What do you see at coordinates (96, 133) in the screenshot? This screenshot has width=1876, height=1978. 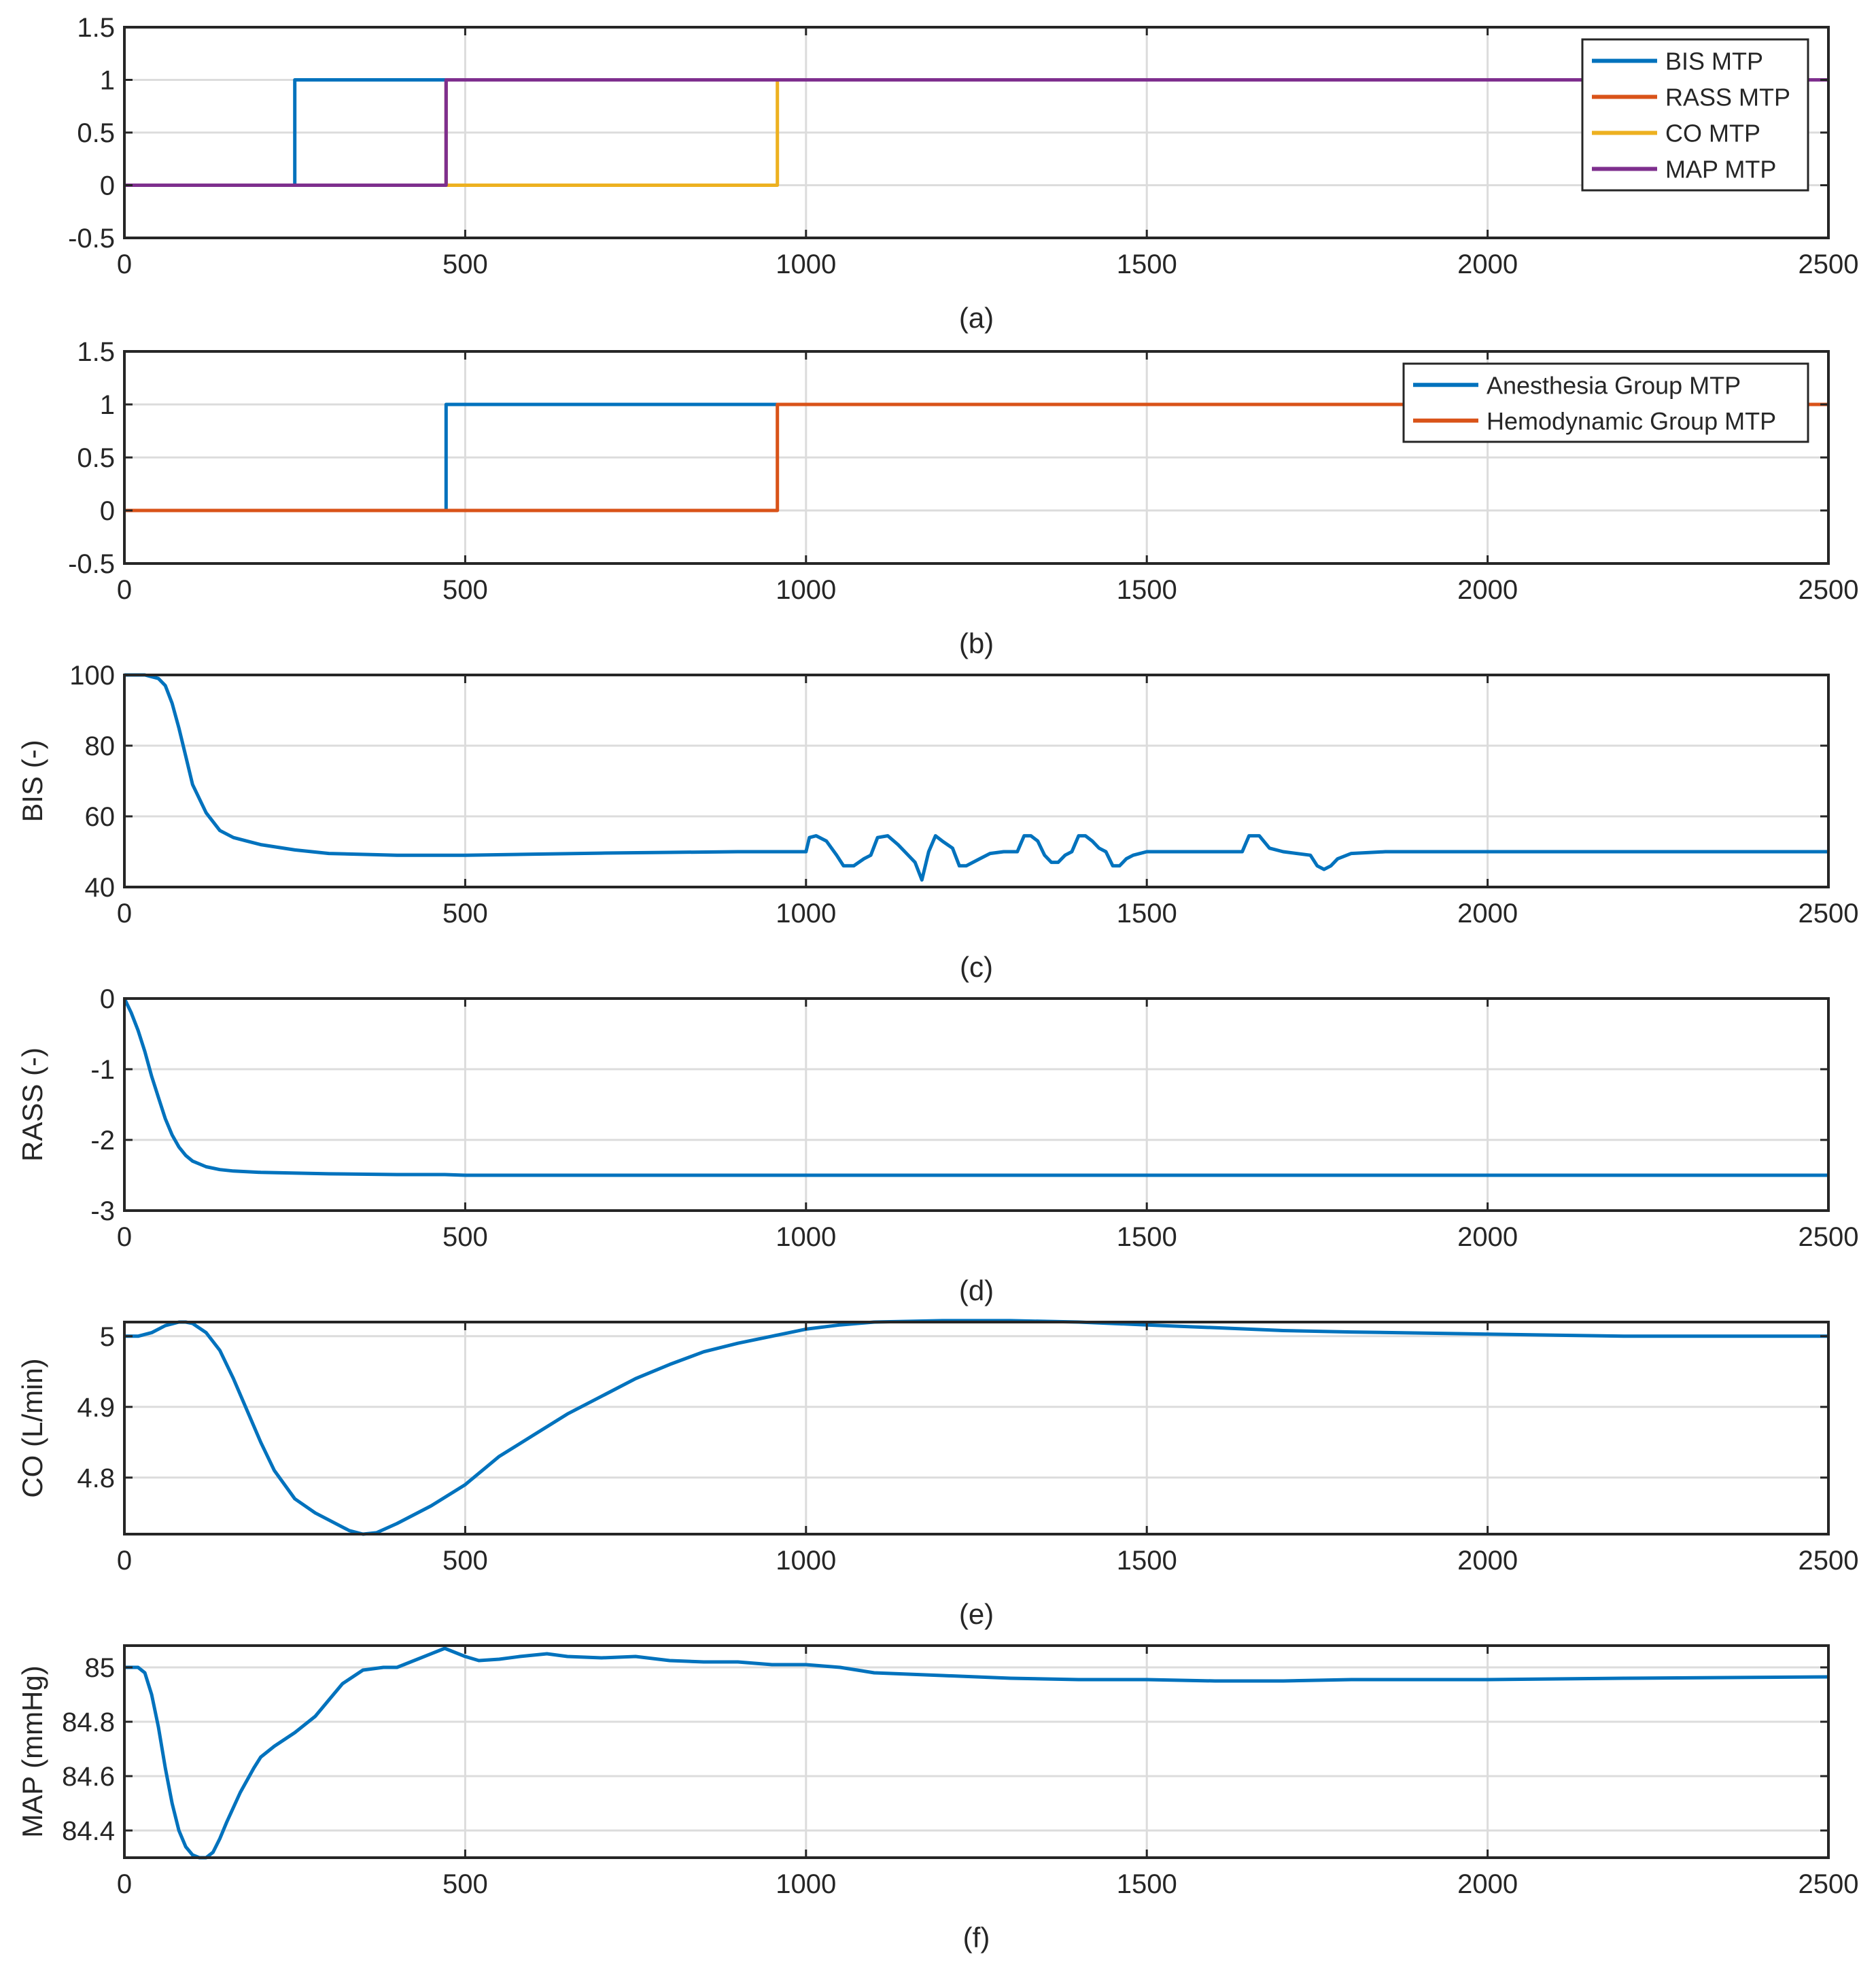 I see `panel-a-ytick-label-2: 0.5` at bounding box center [96, 133].